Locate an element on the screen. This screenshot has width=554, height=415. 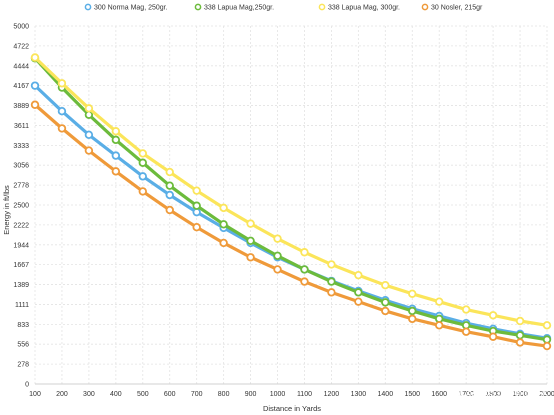
x-tick-label: 1200 is located at coordinates (332, 394).